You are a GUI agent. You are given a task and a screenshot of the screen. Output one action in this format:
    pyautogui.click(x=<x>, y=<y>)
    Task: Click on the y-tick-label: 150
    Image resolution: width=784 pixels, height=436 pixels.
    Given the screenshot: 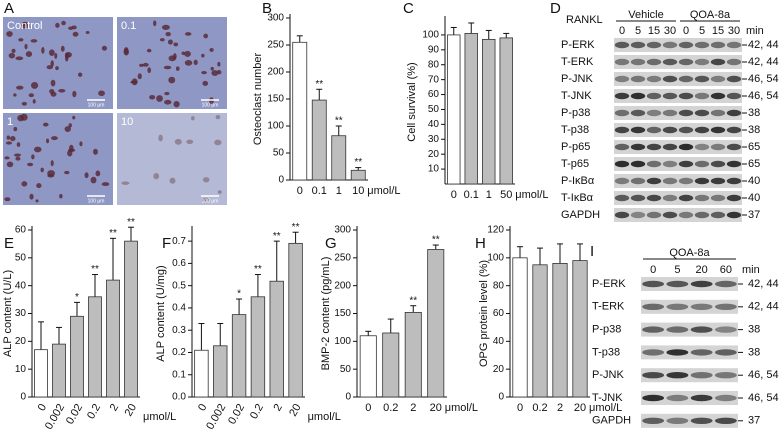 What is the action you would take?
    pyautogui.click(x=342, y=313)
    